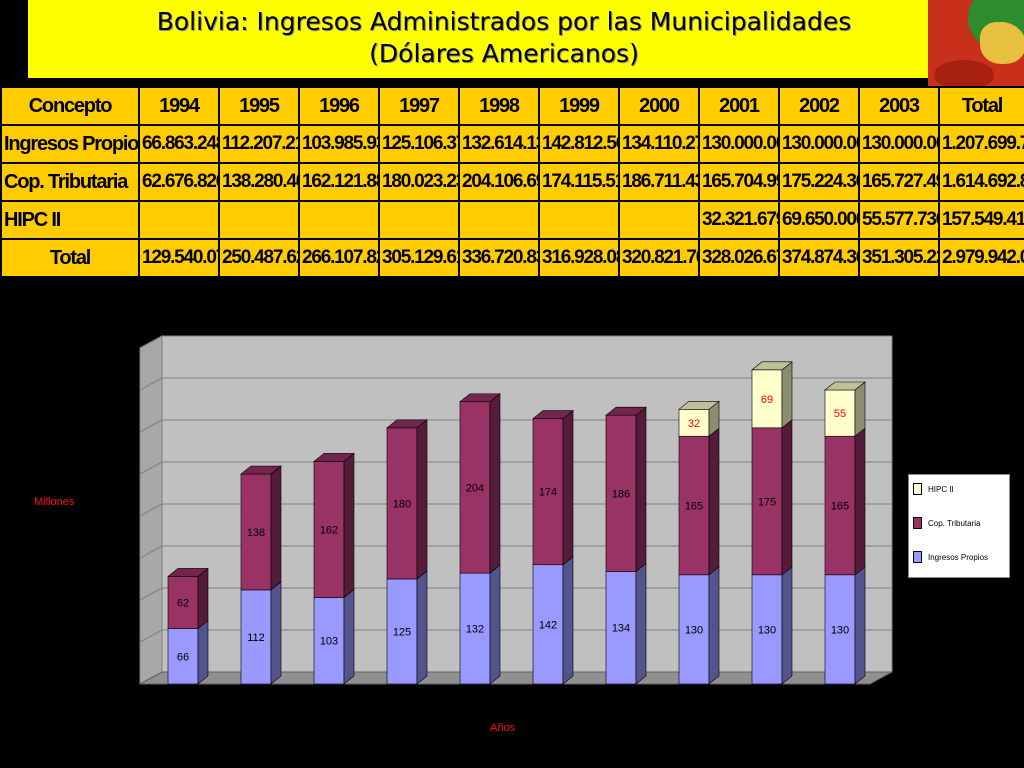 This screenshot has height=768, width=1024. I want to click on legend-swatch, so click(917, 489).